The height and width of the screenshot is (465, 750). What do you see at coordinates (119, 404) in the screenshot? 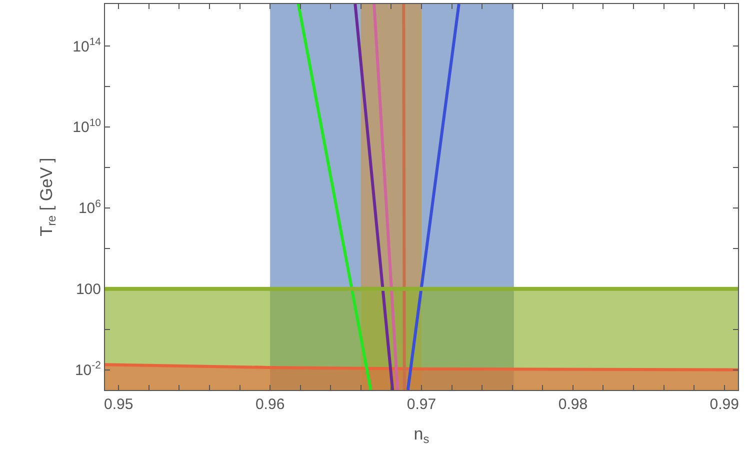
I see `x-tick-label: 0.95` at bounding box center [119, 404].